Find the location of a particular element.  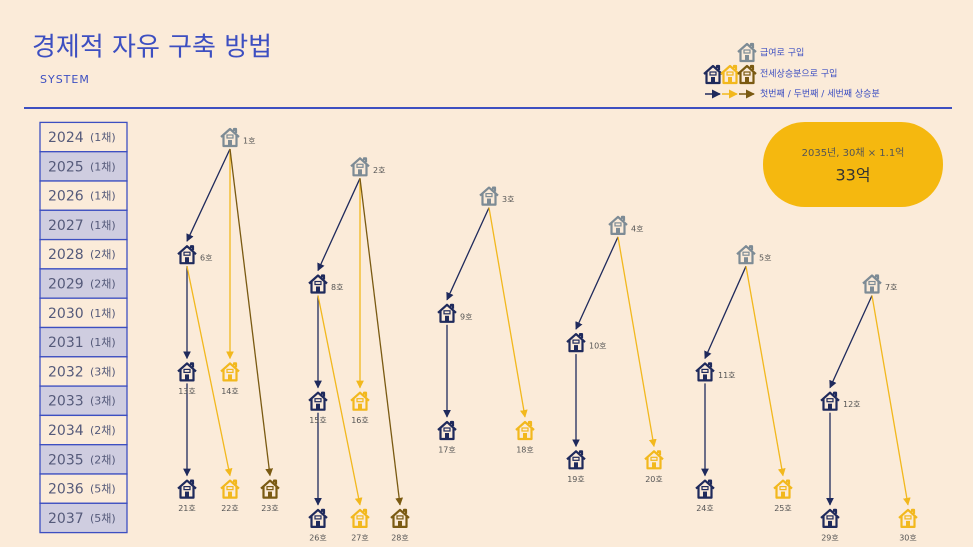

house-label: 21호 is located at coordinates (187, 508).